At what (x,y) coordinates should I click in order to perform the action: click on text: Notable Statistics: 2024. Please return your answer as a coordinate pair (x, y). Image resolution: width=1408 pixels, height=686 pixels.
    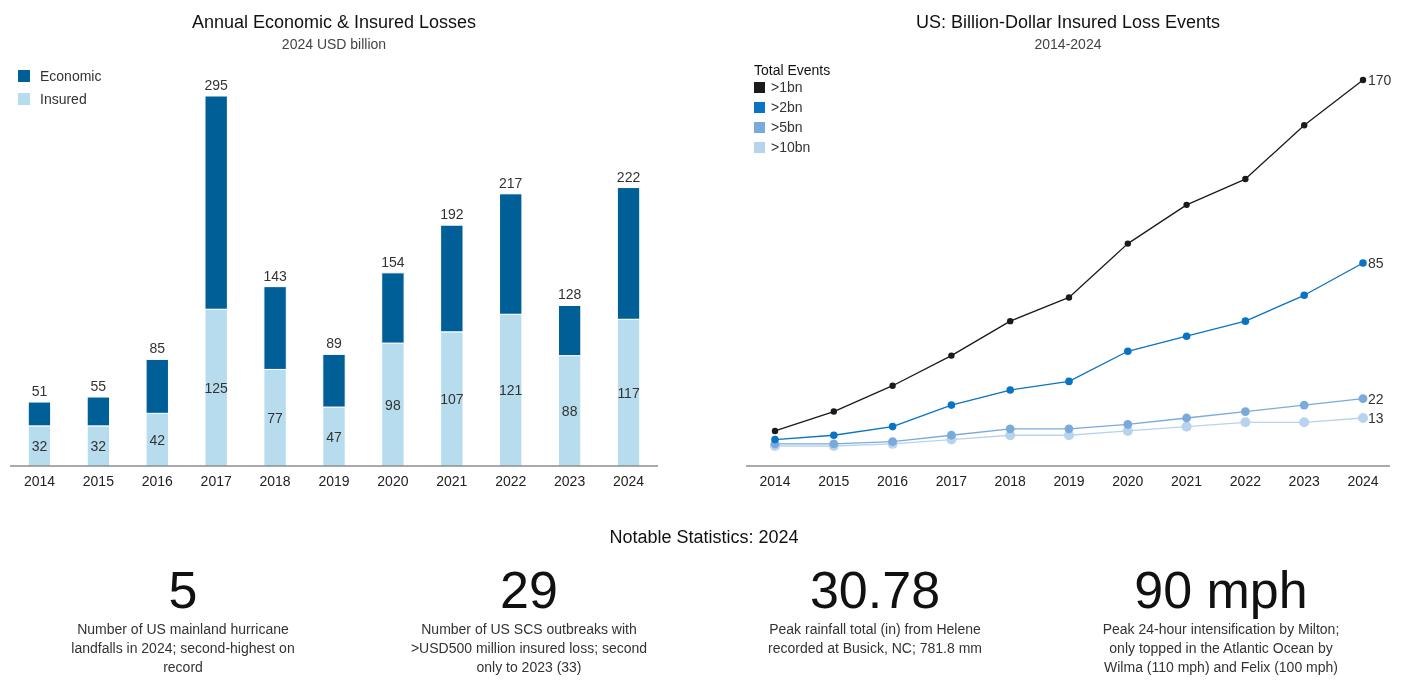
    Looking at the image, I should click on (704, 537).